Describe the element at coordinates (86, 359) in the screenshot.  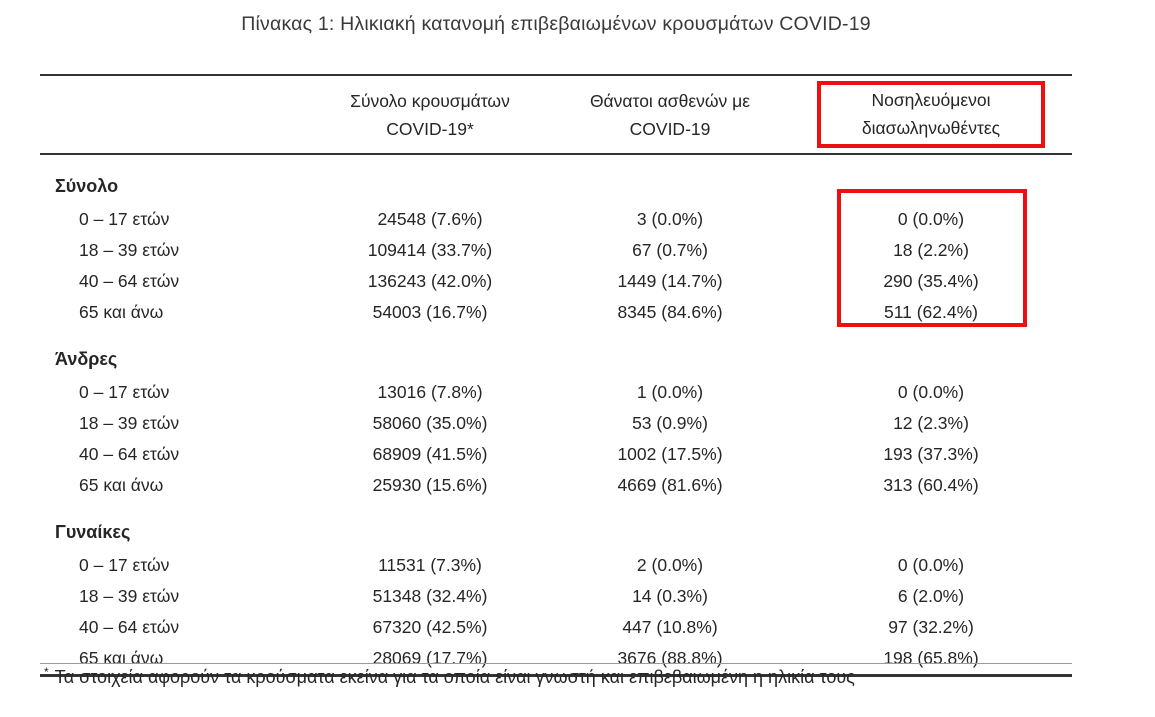
I see `section-label: Άνδρες` at that location.